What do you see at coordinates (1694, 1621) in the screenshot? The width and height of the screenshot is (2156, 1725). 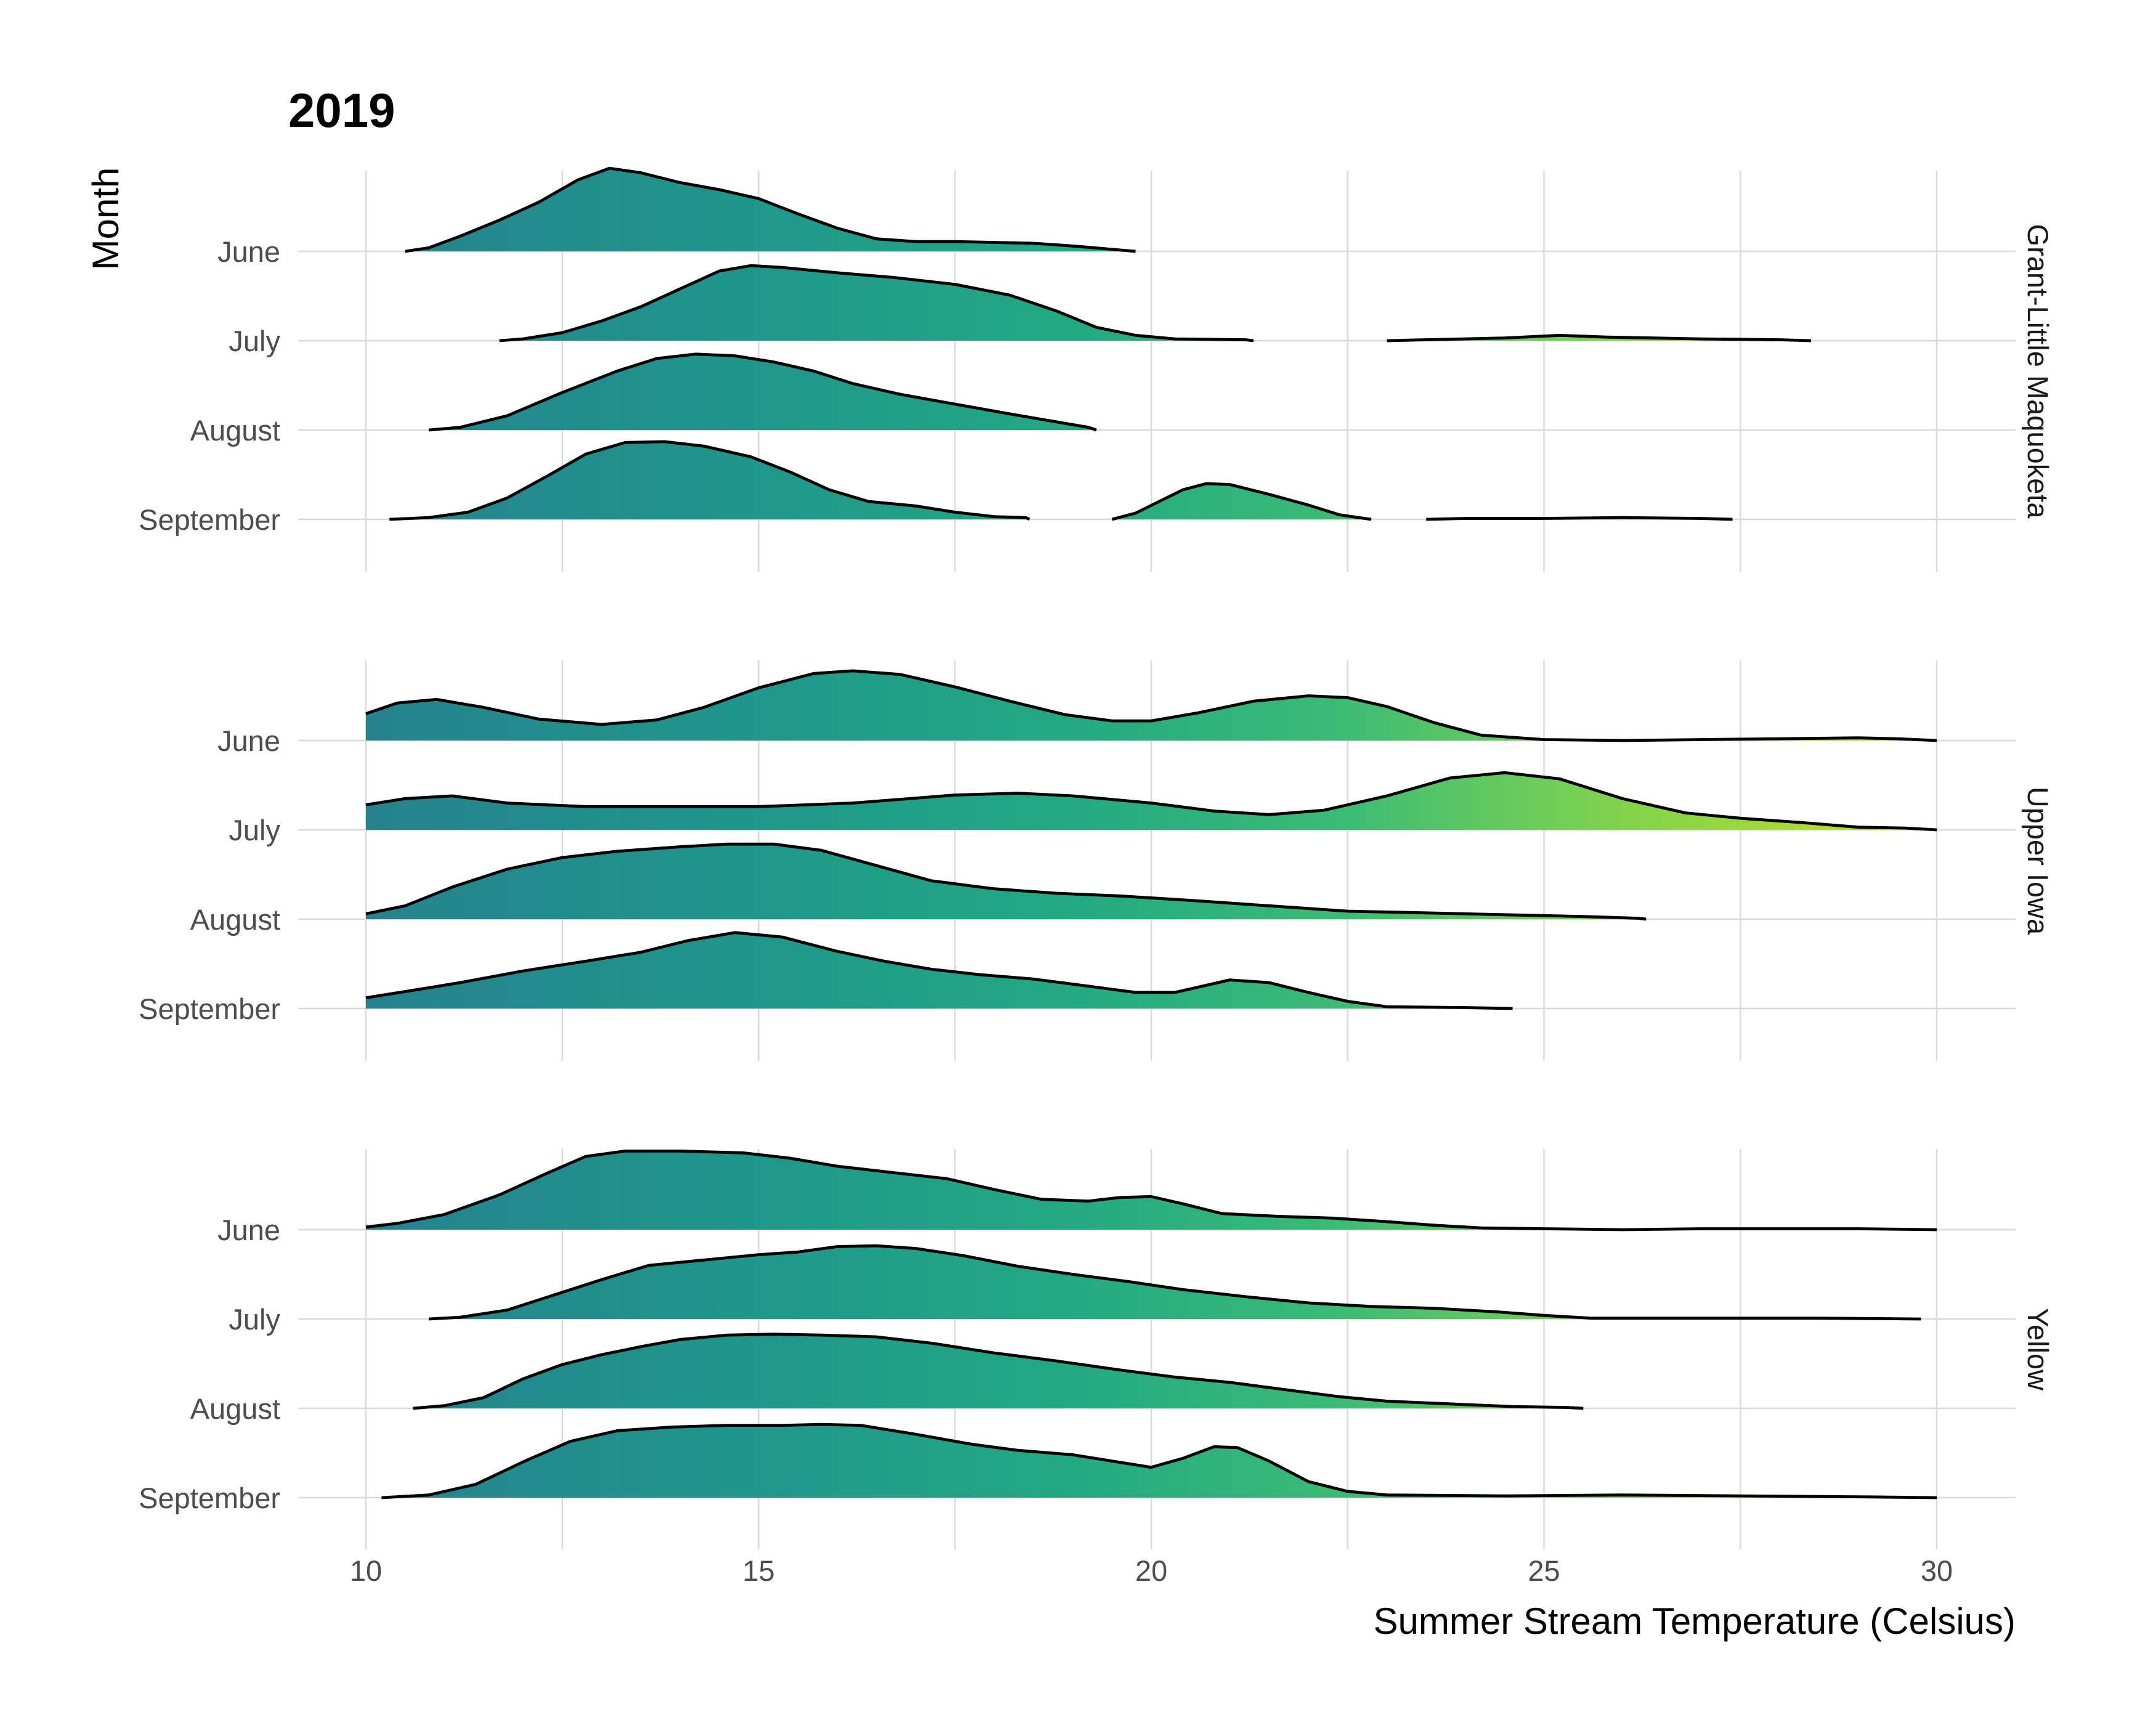 I see `x-axis-title: Summer Stream Temperature (Celsius)` at bounding box center [1694, 1621].